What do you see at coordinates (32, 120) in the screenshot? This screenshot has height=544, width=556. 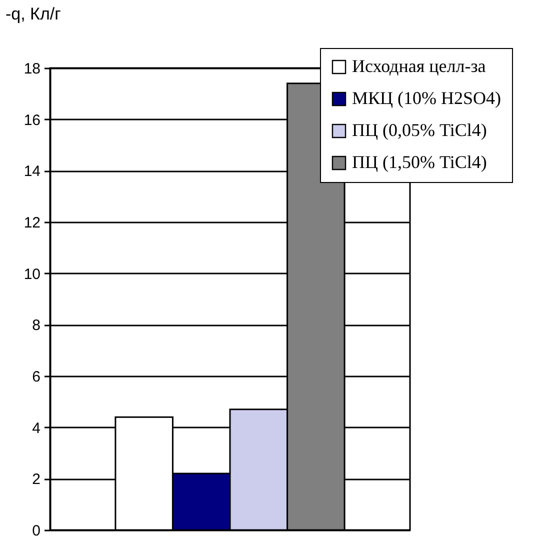 I see `y-tick-label: 16` at bounding box center [32, 120].